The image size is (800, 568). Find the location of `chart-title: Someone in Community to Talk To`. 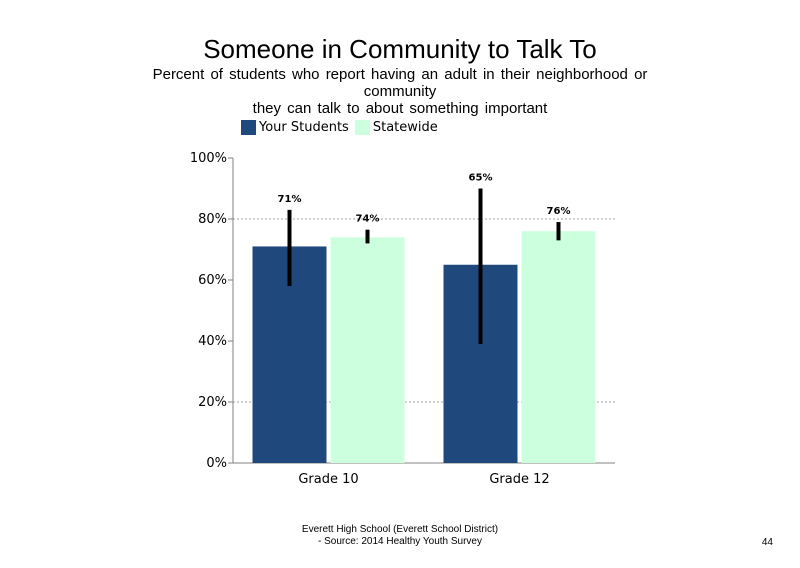

chart-title: Someone in Community to Talk To is located at coordinates (400, 49).